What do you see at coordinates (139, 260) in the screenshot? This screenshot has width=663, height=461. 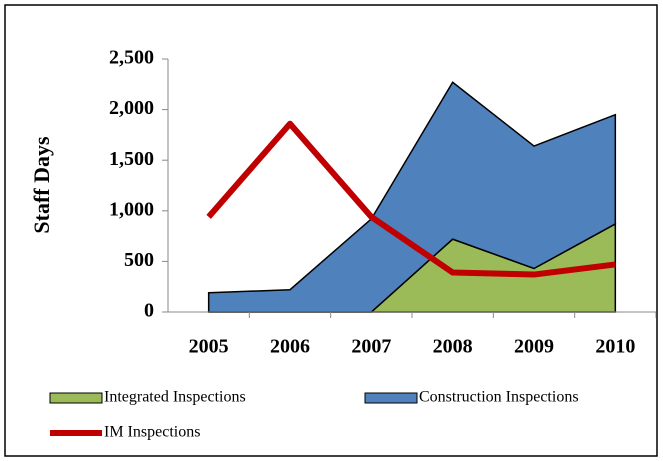 I see `y-tick-label: 500` at bounding box center [139, 260].